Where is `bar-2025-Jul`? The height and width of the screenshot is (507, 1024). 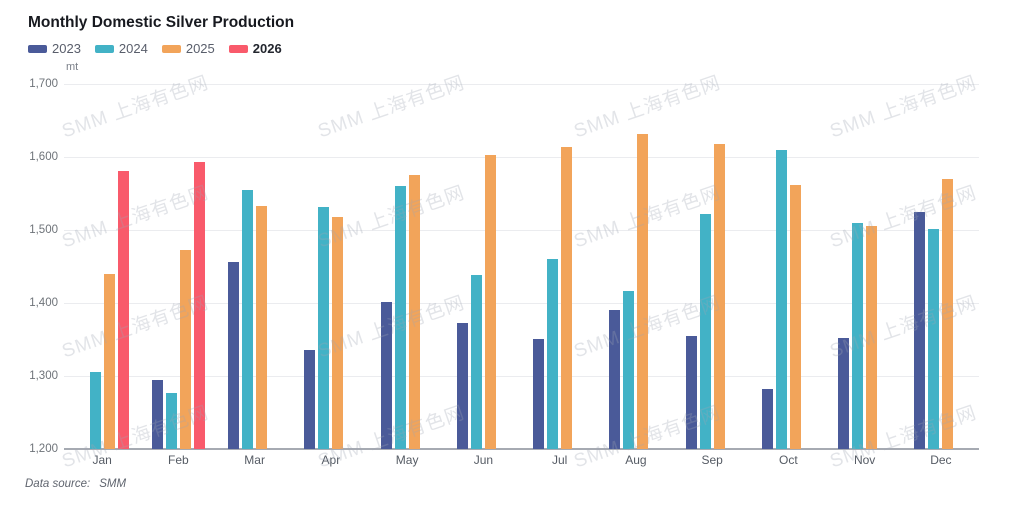
bar-2025-Jul is located at coordinates (567, 297).